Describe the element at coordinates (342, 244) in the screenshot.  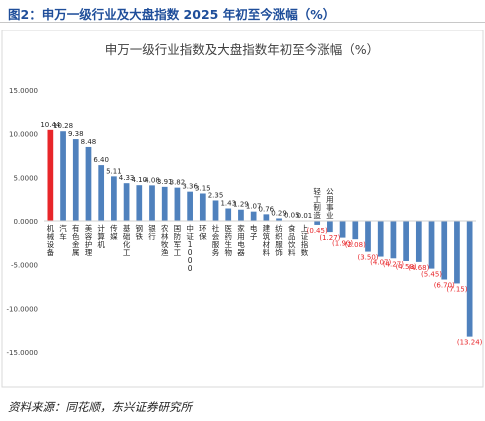
I see `value-label: (1.90)` at that location.